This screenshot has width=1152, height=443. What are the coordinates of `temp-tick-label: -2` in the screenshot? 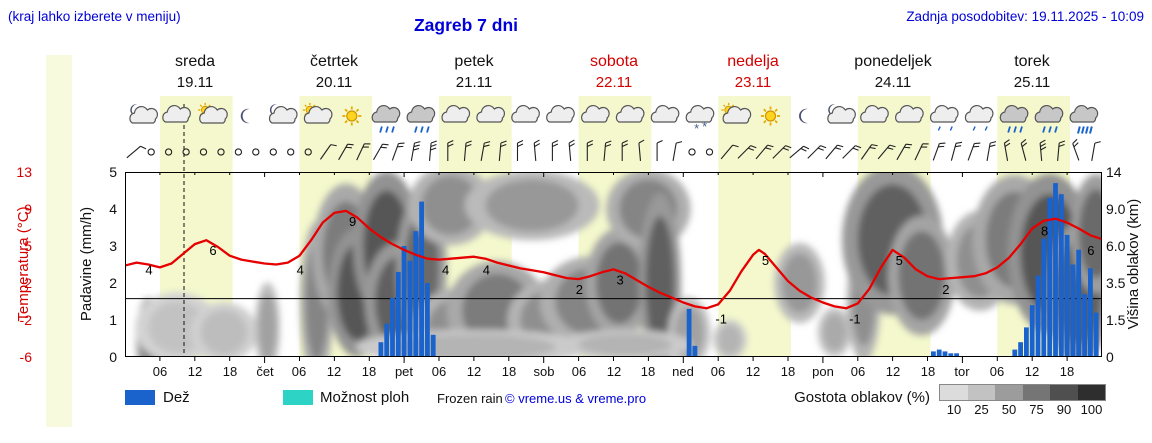 It's located at (25, 320).